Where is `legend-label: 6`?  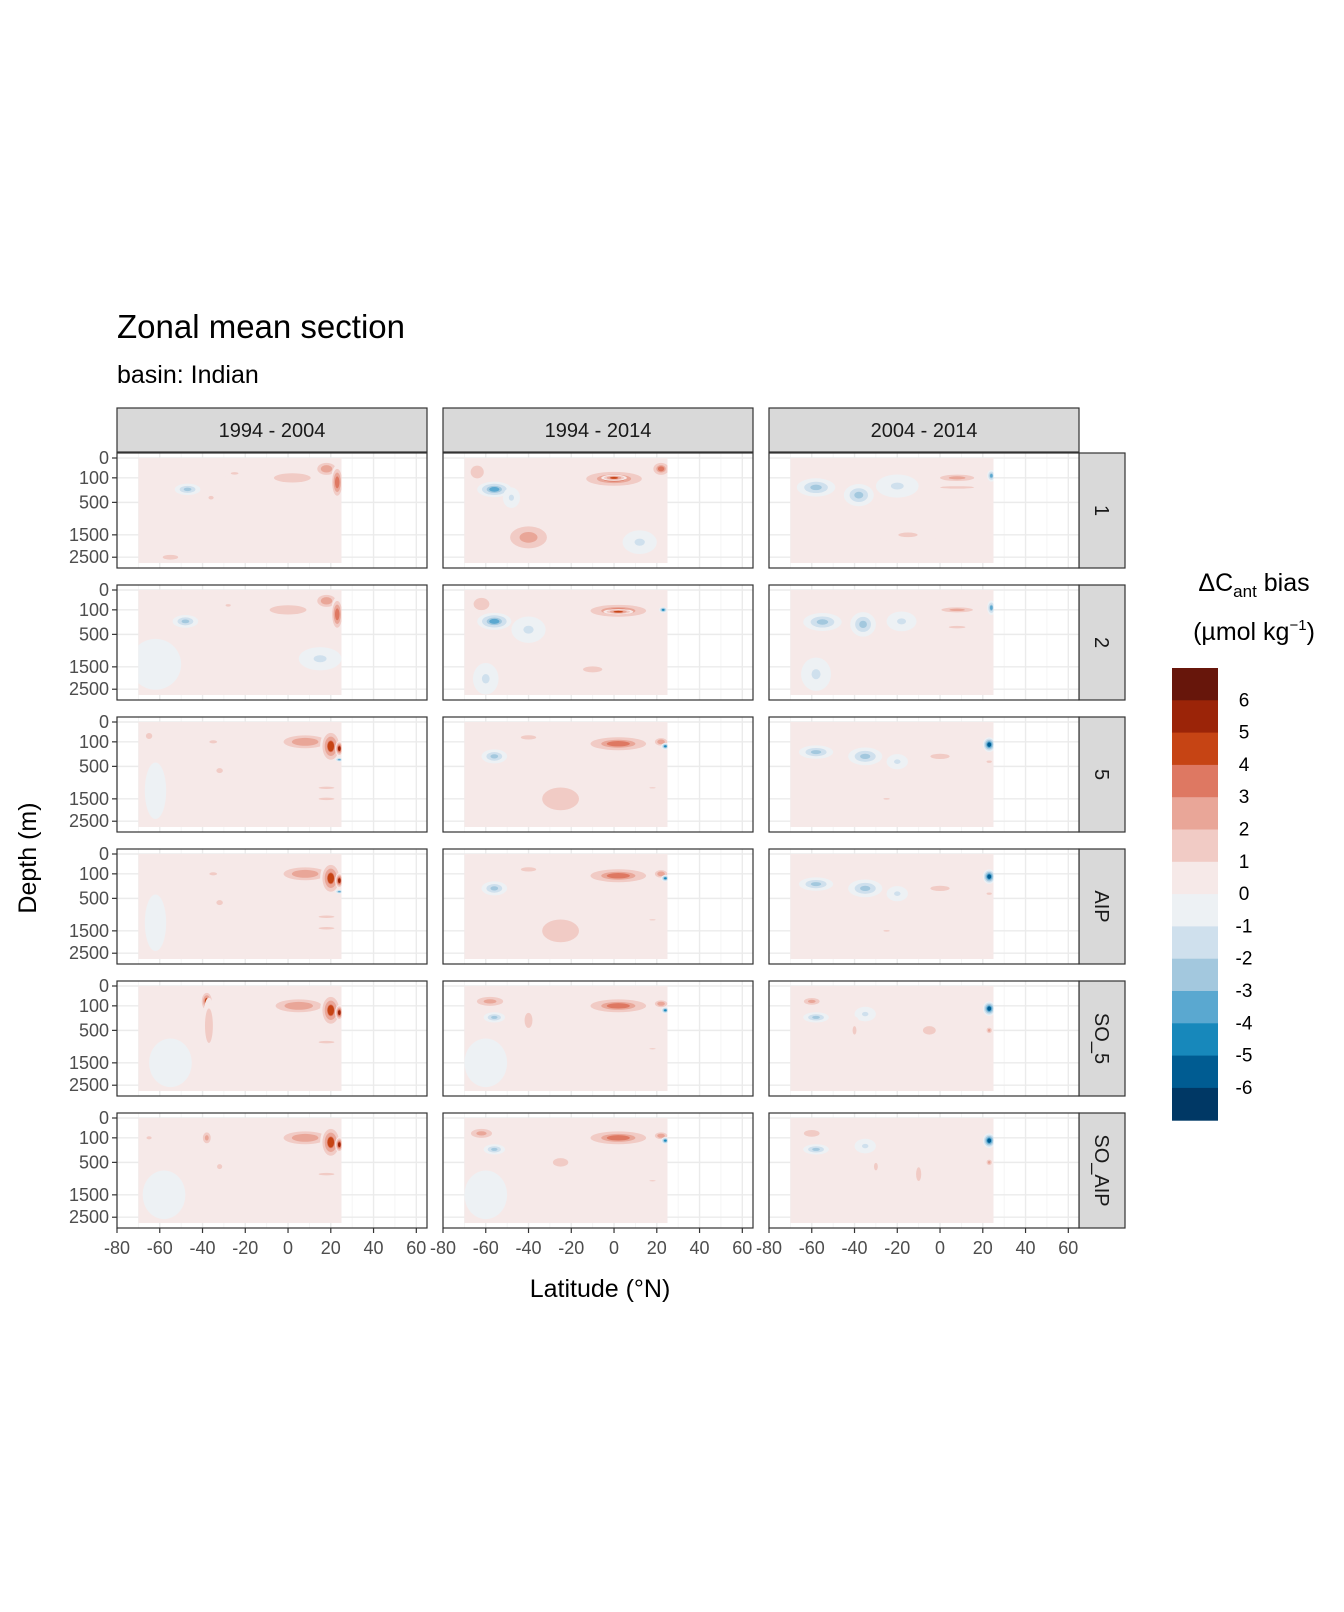 legend-label: 6 is located at coordinates (1244, 700).